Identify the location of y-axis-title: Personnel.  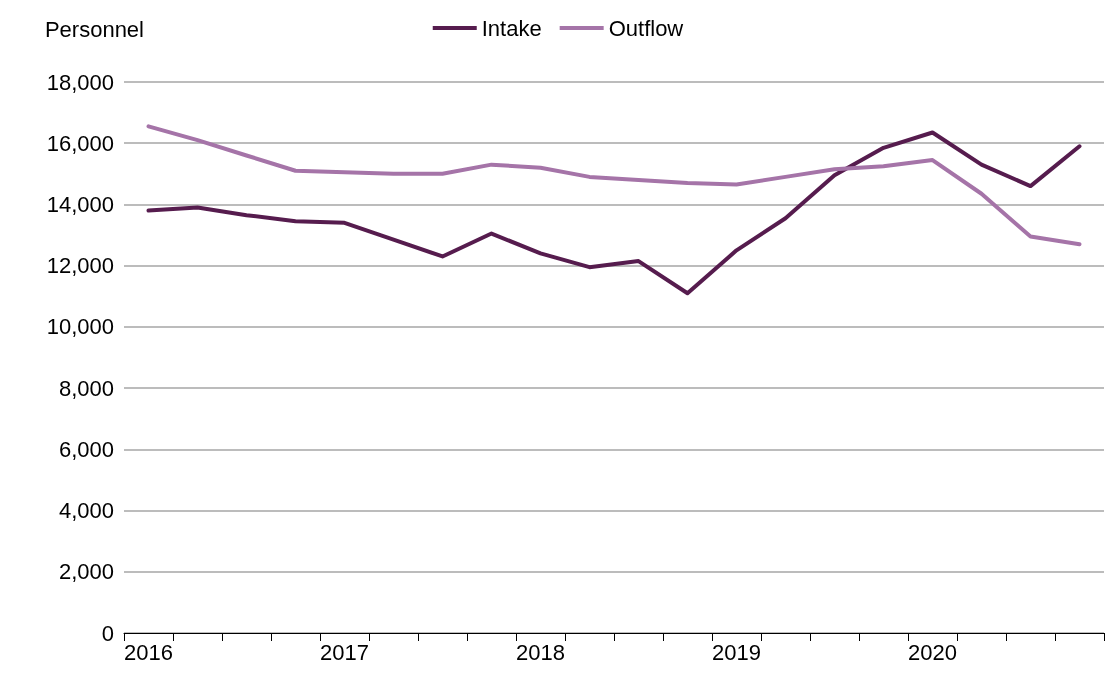
(94, 29).